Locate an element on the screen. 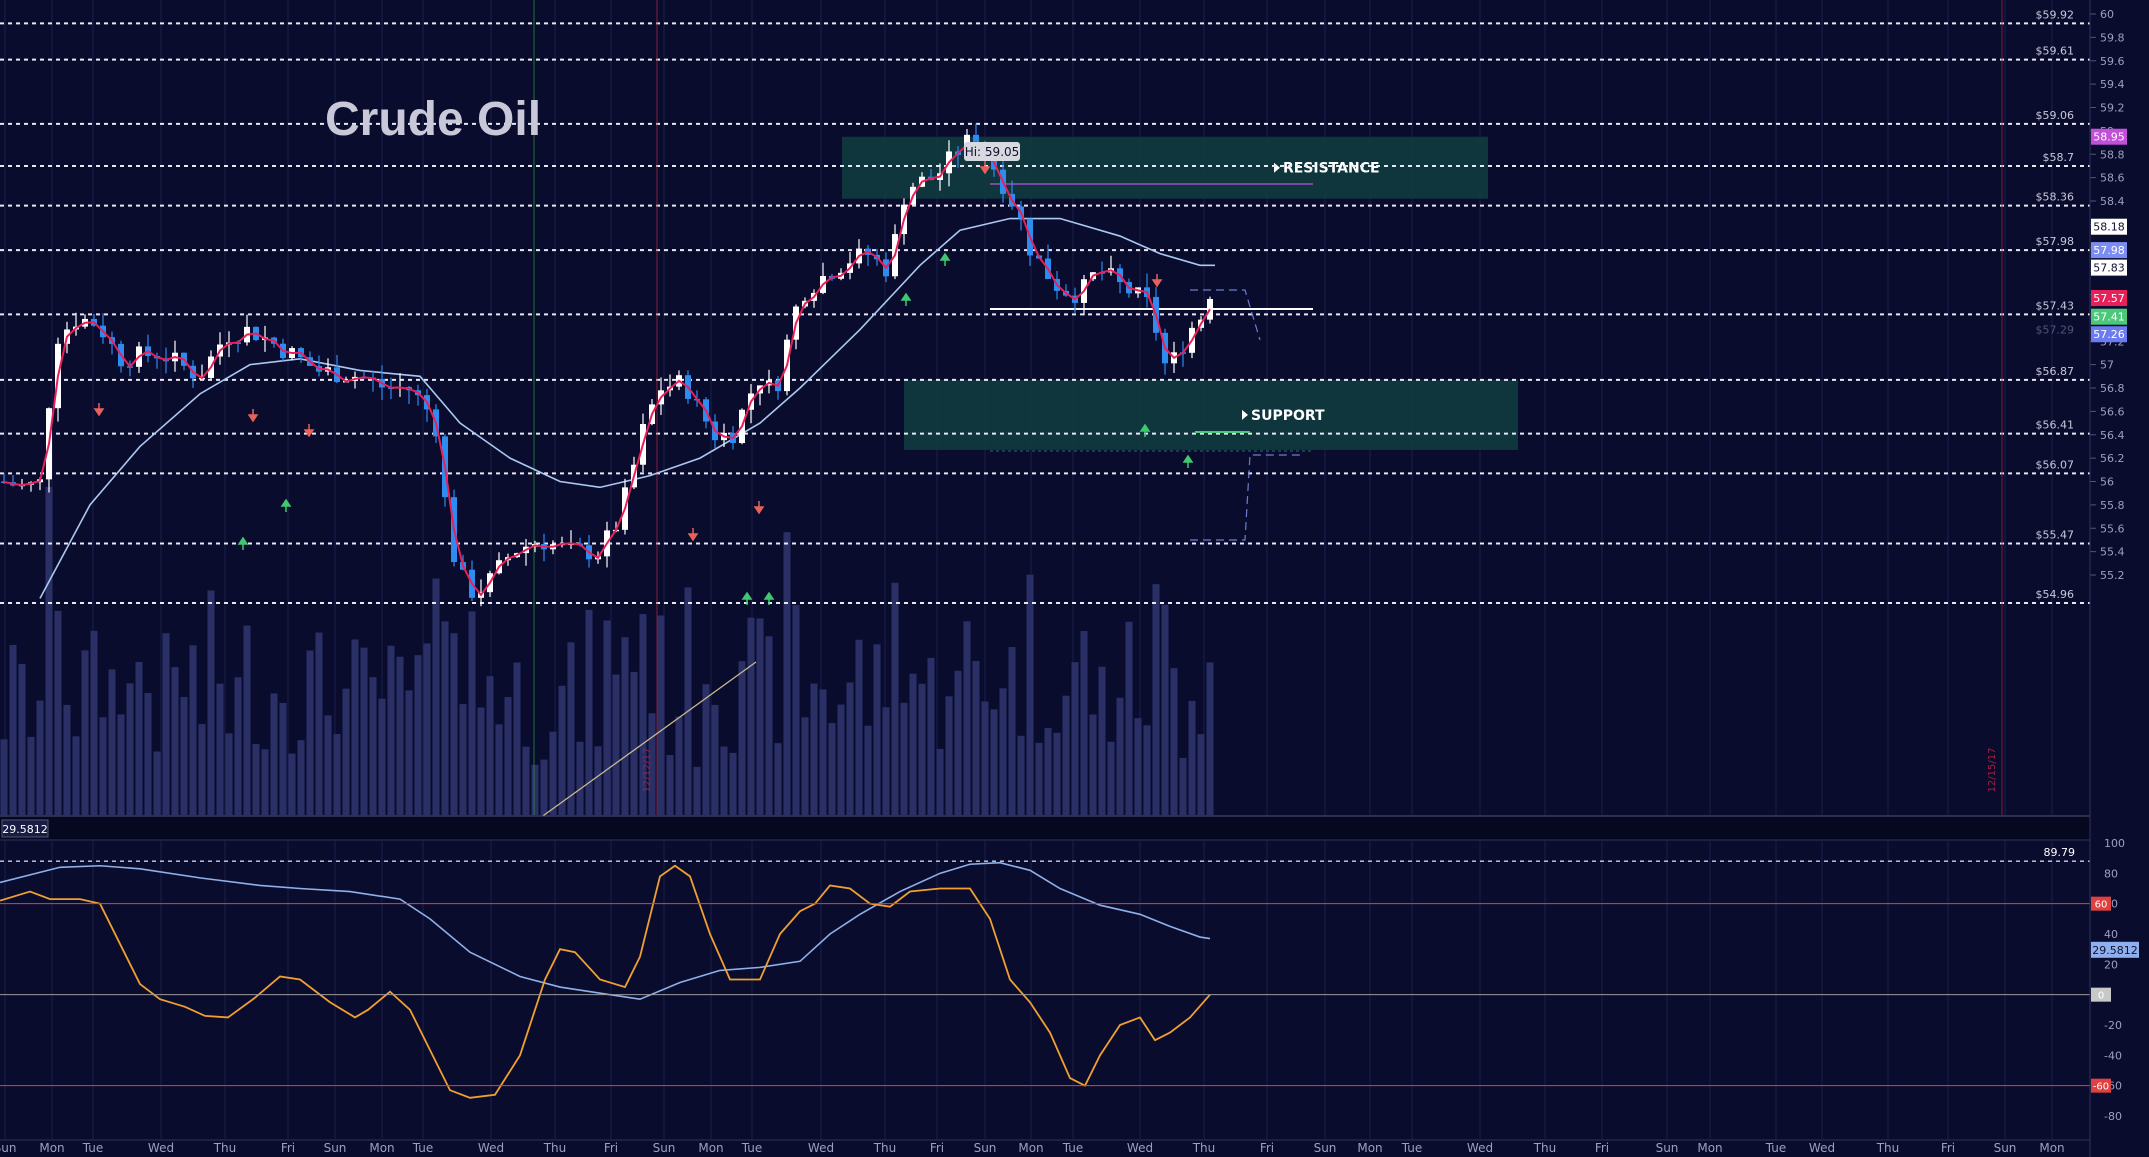  price-badge-label: 57.57 is located at coordinates (2109, 298).